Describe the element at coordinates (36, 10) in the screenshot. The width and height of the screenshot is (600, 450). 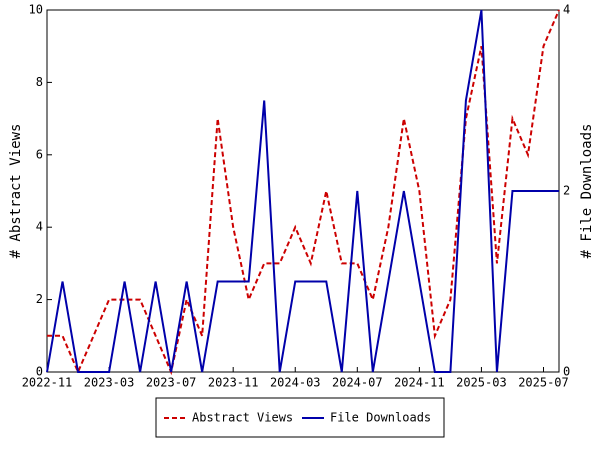
I see `y-tick-label: 10` at that location.